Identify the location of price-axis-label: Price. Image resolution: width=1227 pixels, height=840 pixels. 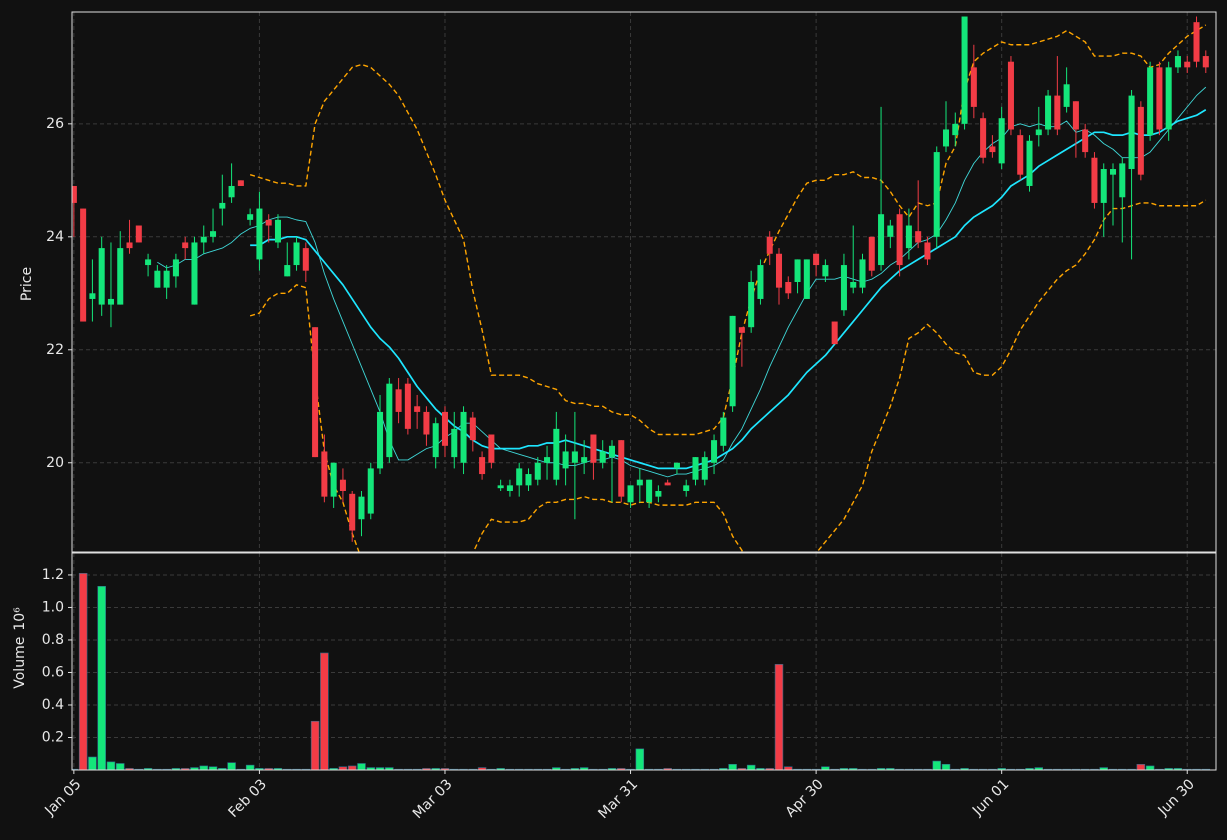
(27, 284).